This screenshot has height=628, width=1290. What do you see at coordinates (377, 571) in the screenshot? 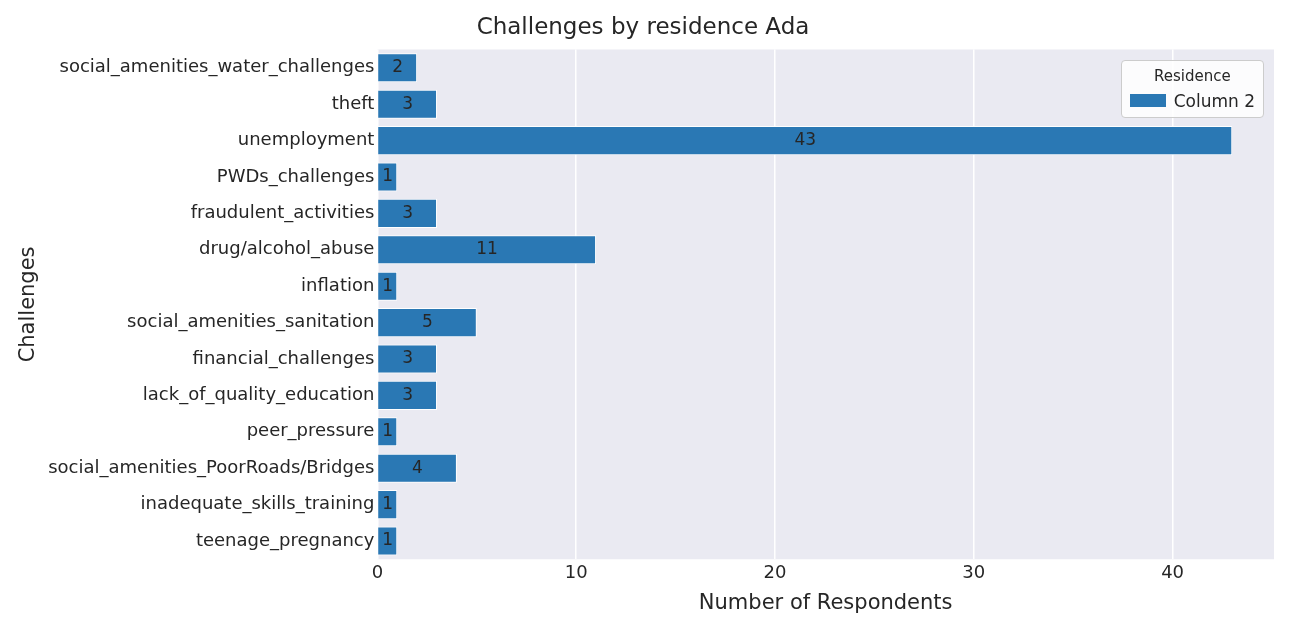
I see `x-tick-label: 0` at bounding box center [377, 571].